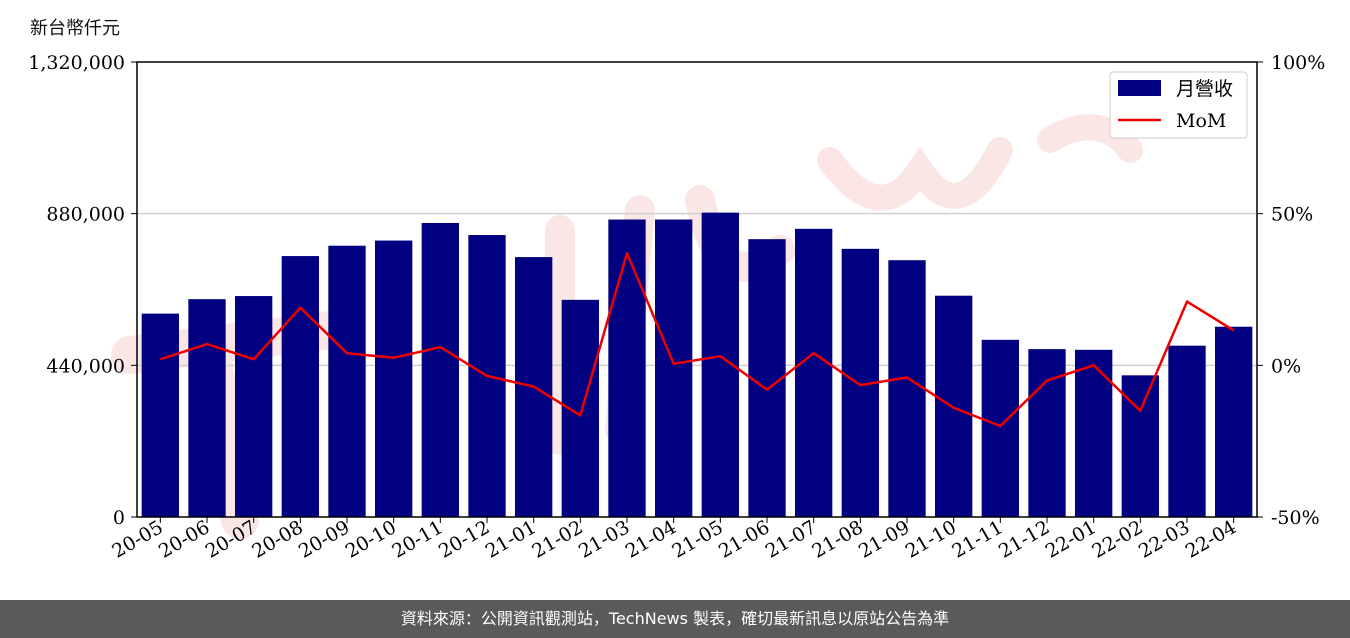 This screenshot has height=638, width=1350. I want to click on y-right-tick-label: 0%, so click(1286, 366).